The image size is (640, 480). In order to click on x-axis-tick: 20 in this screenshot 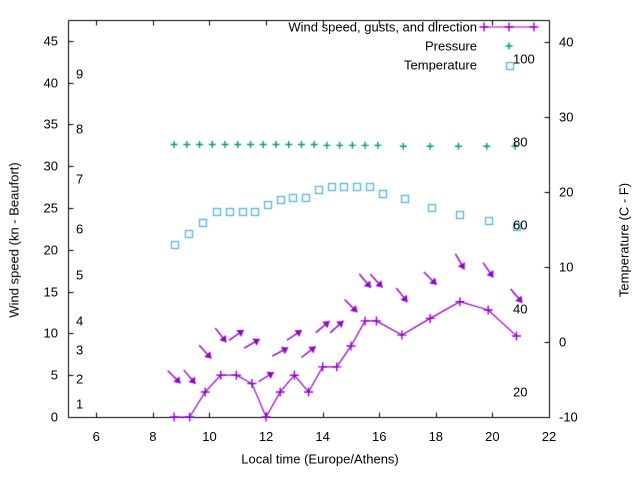, I will do `click(492, 436)`.